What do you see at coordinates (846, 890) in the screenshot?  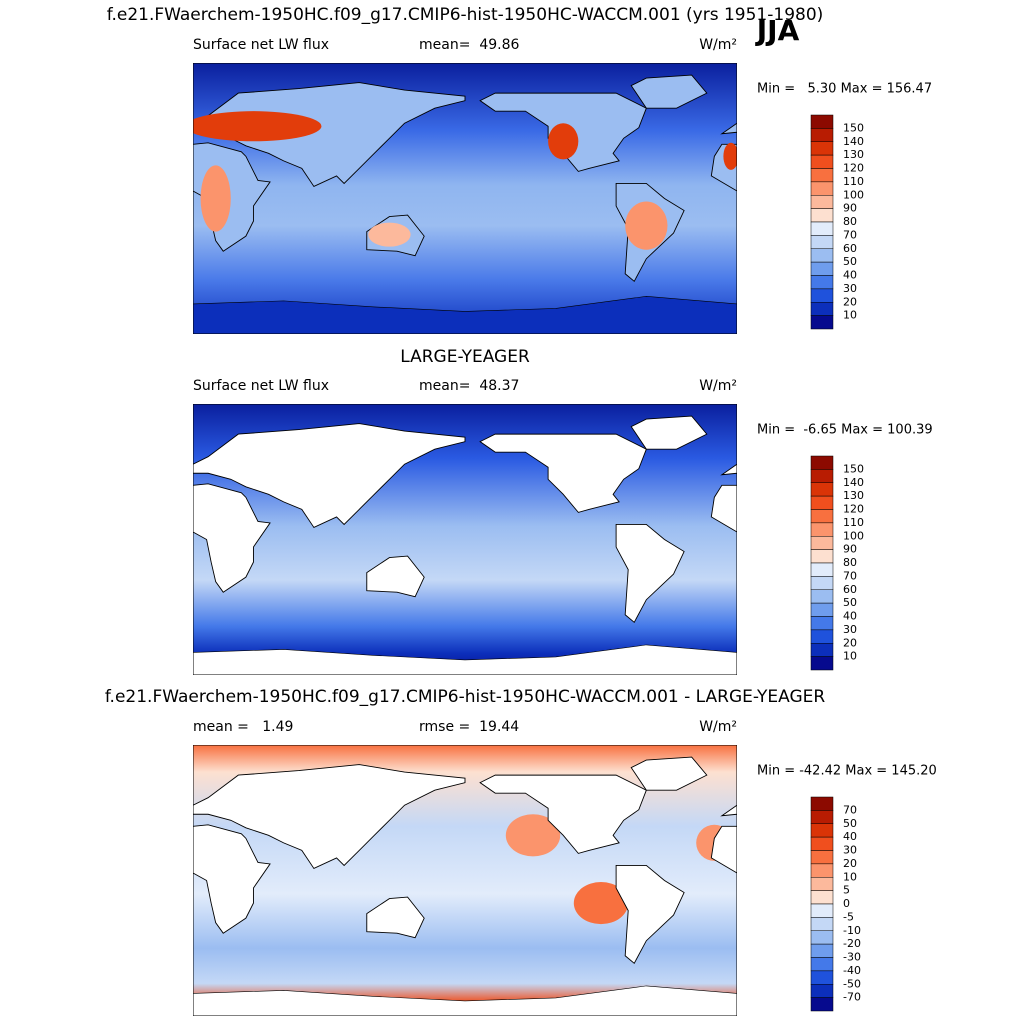 I see `colorbar-label: 5` at bounding box center [846, 890].